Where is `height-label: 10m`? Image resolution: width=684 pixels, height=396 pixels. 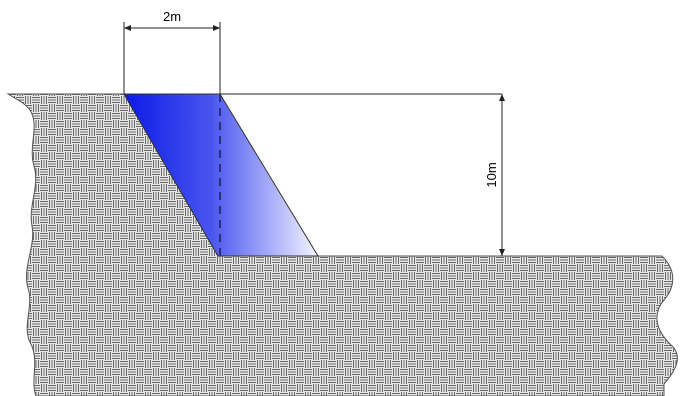
height-label: 10m is located at coordinates (491, 174).